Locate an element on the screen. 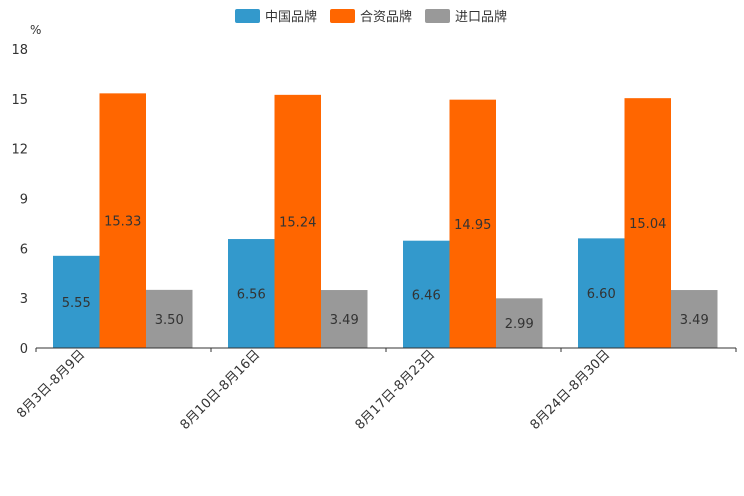 The height and width of the screenshot is (496, 744). bar-value-label: 15.33 is located at coordinates (122, 222).